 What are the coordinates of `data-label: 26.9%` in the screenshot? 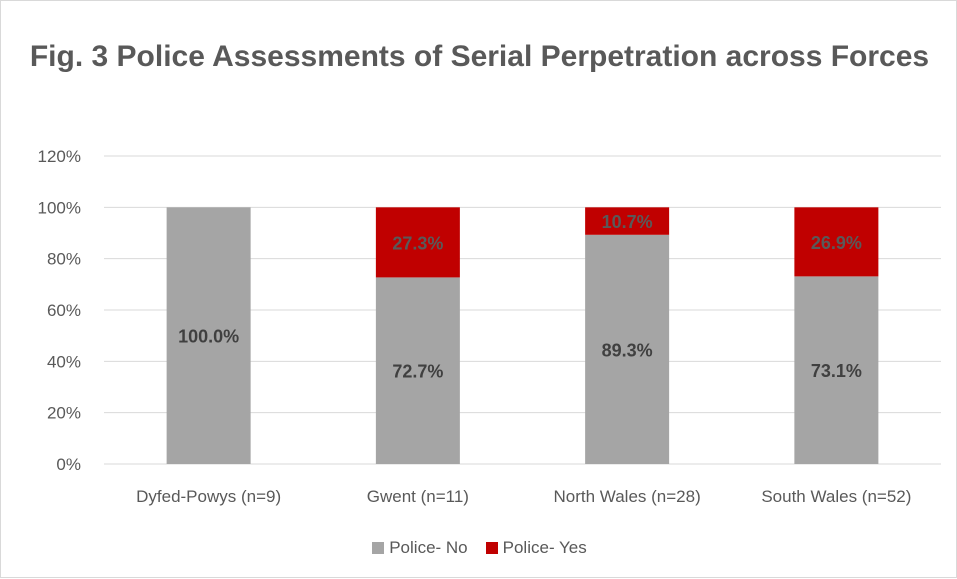 It's located at (836, 243).